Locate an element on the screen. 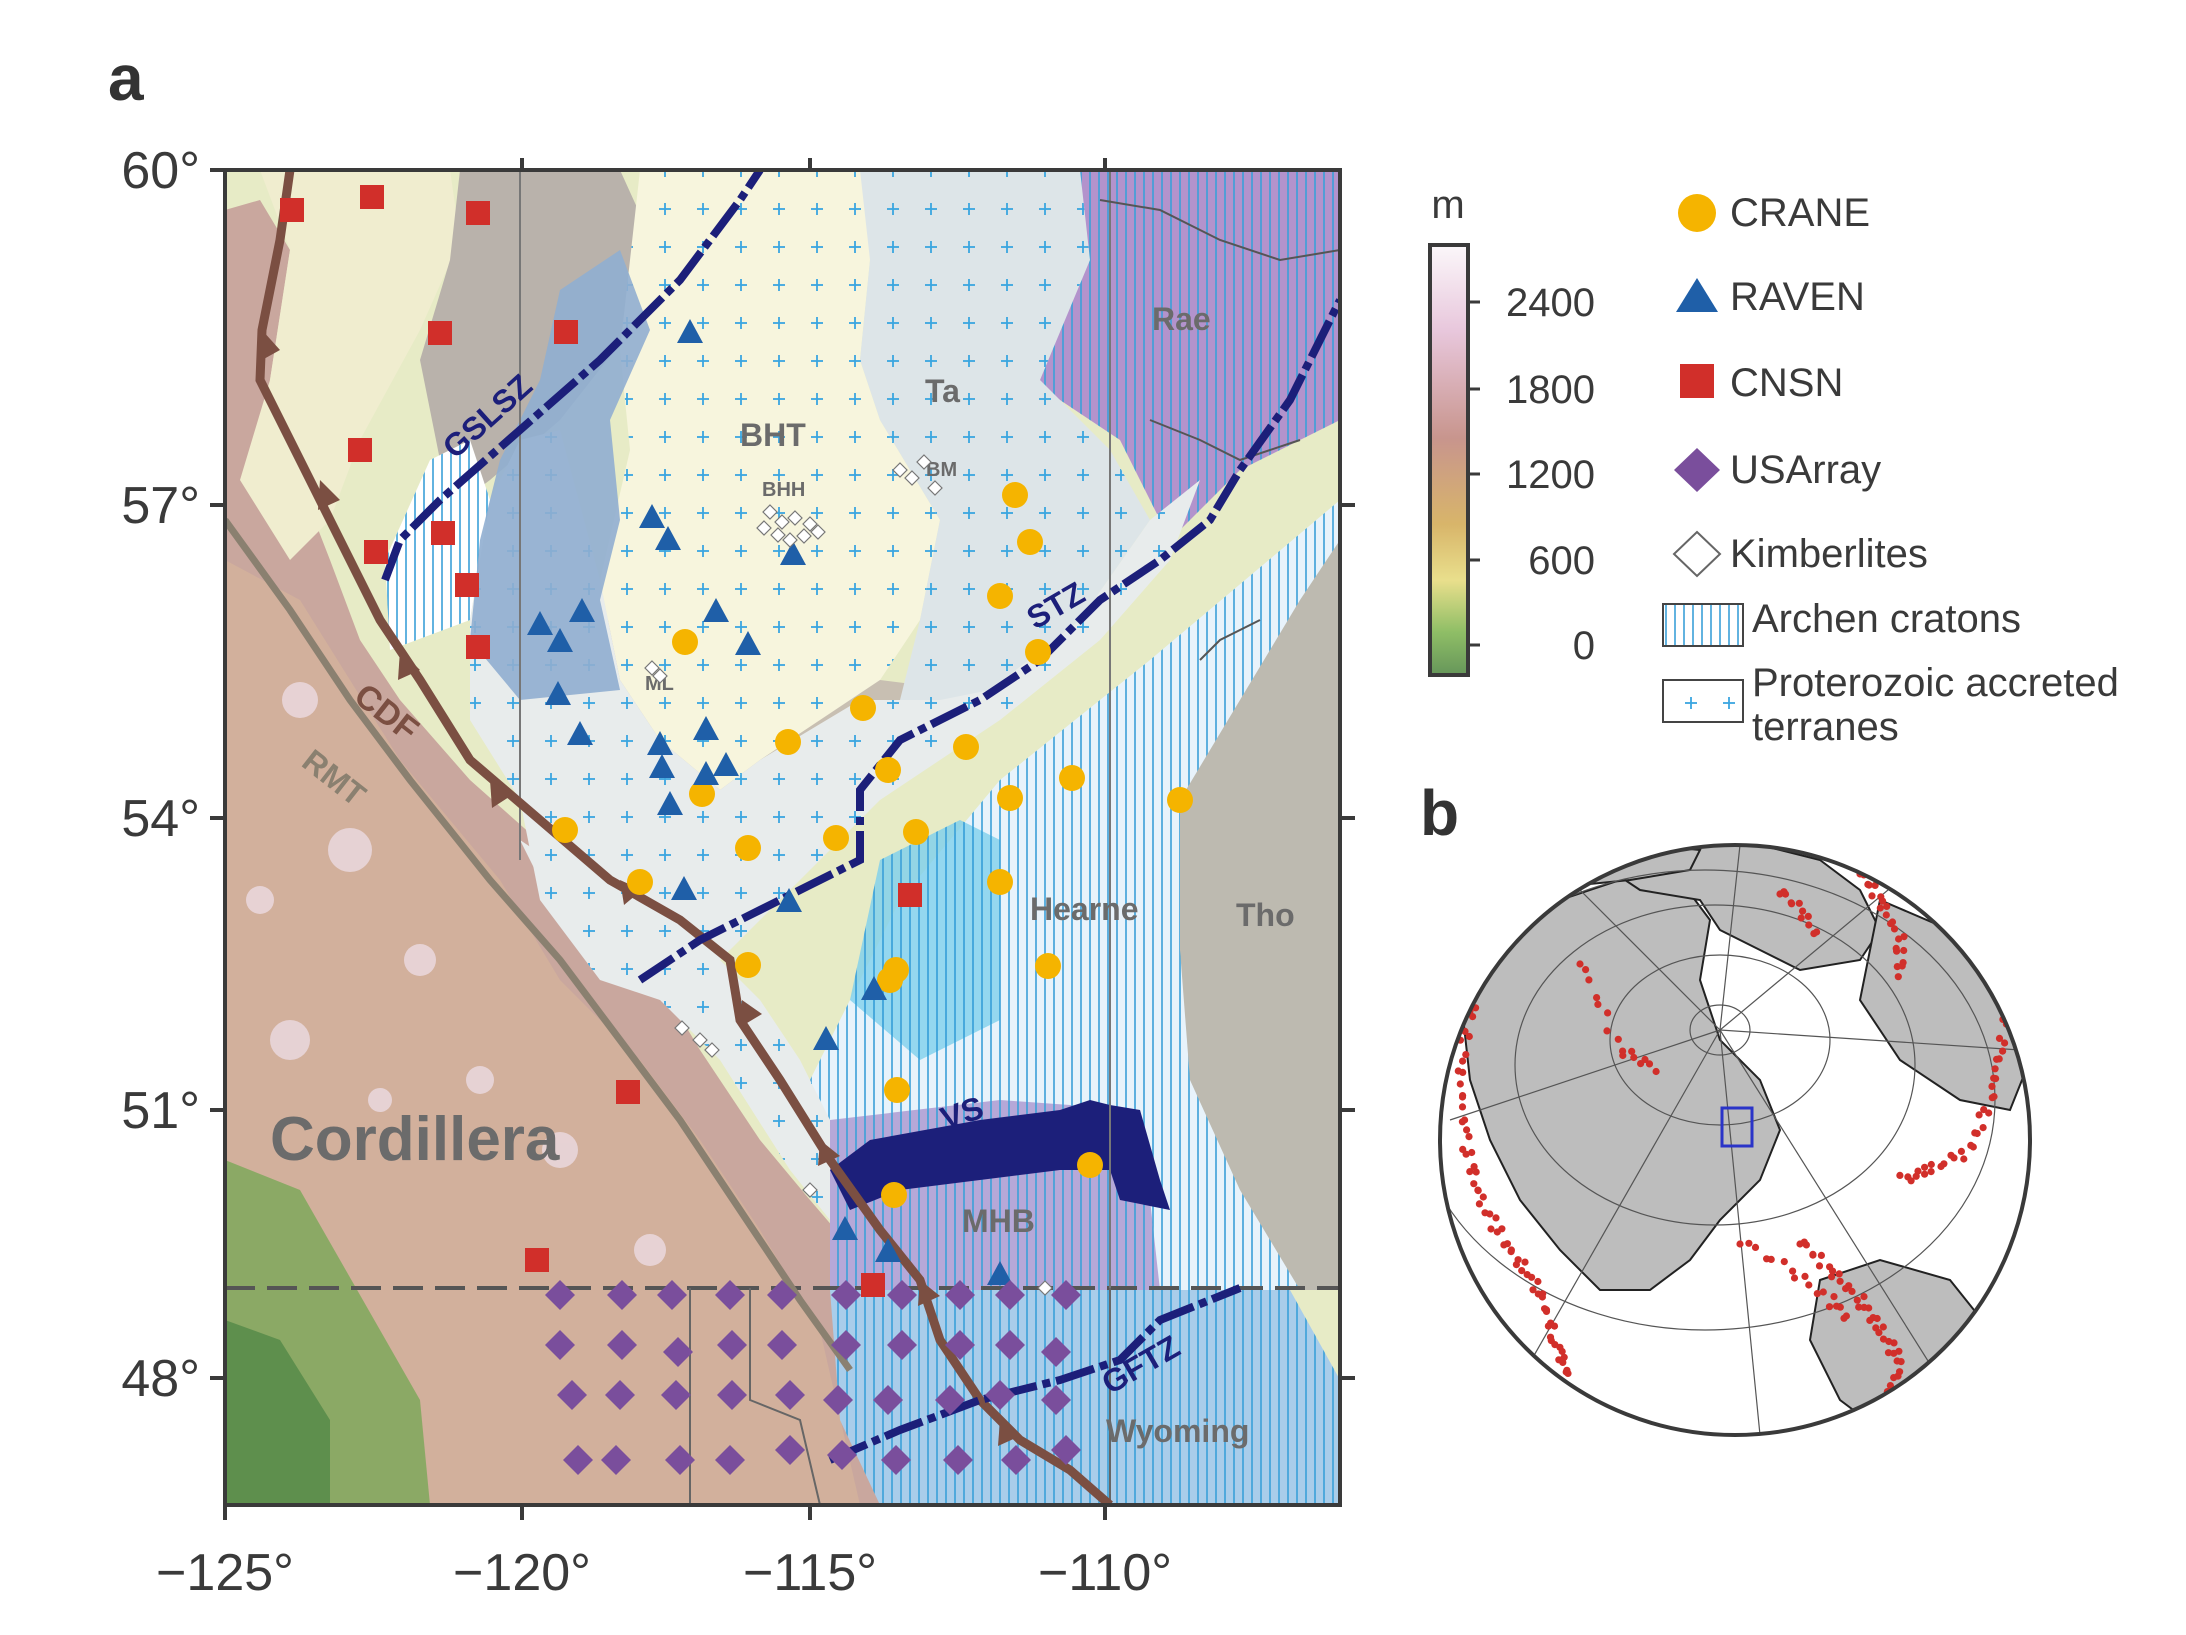 The height and width of the screenshot is (1635, 2186). grey-terrane-nw is located at coordinates (545, 340).